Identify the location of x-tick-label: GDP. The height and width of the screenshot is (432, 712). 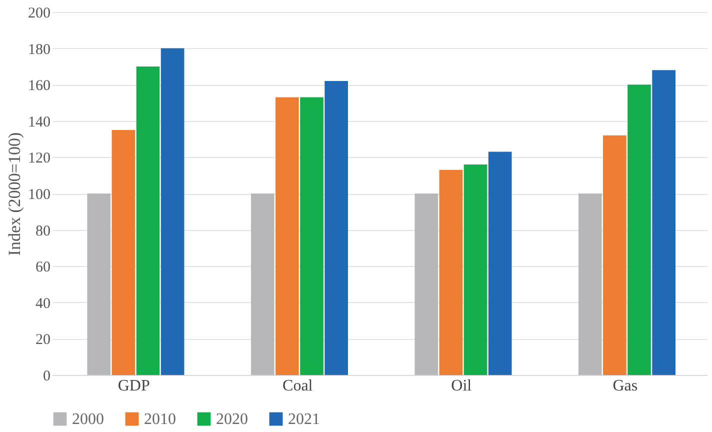
(134, 386).